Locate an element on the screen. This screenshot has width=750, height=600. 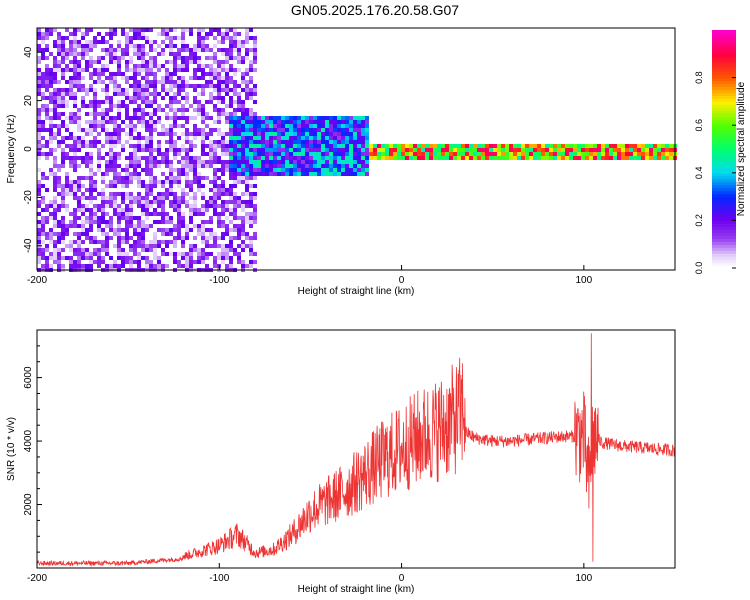
heatmap-x-tick-label: -200 is located at coordinates (37, 280).